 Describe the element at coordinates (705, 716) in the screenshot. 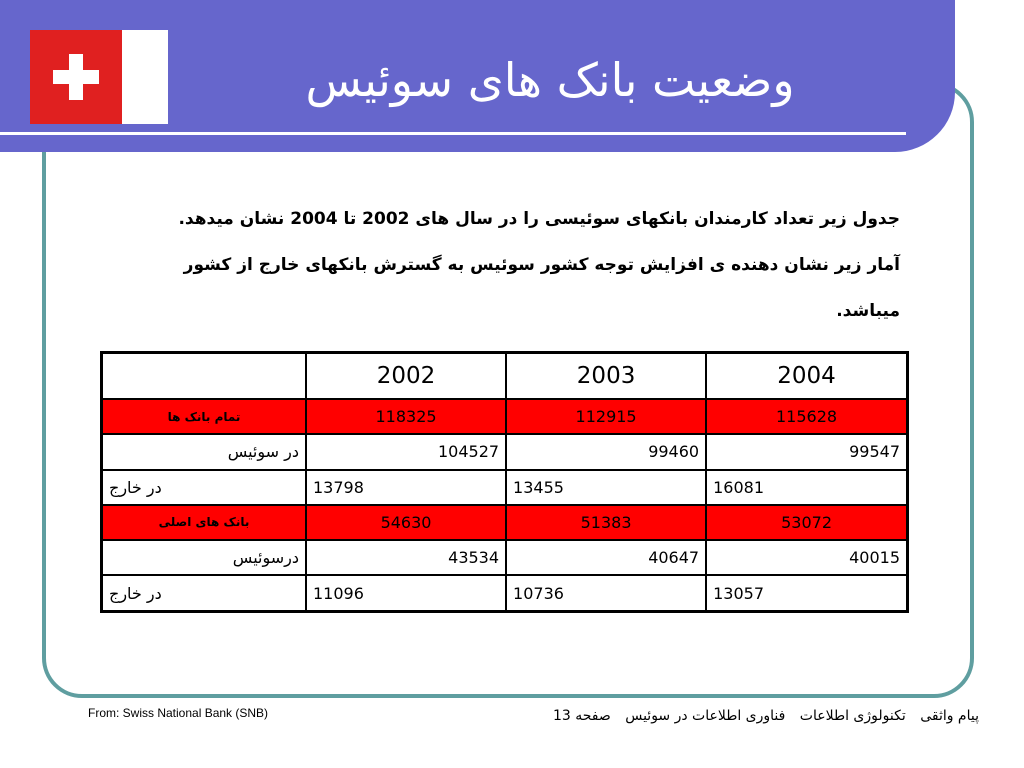

I see `footer-topic: فناوری اطلاعات در سوئیس` at that location.